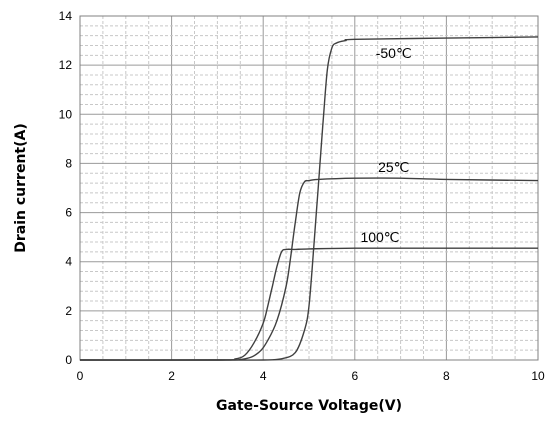 The image size is (551, 421). Describe the element at coordinates (68, 360) in the screenshot. I see `y-tick-label: 0` at that location.